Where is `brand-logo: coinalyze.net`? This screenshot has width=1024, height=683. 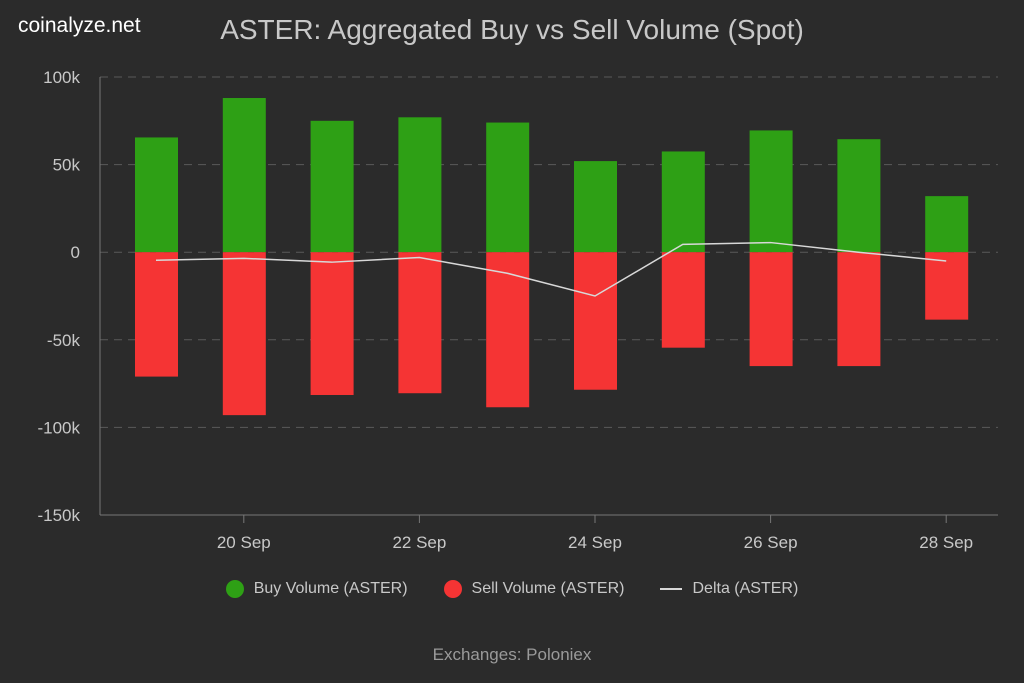
brand-logo: coinalyze.net is located at coordinates (79, 25).